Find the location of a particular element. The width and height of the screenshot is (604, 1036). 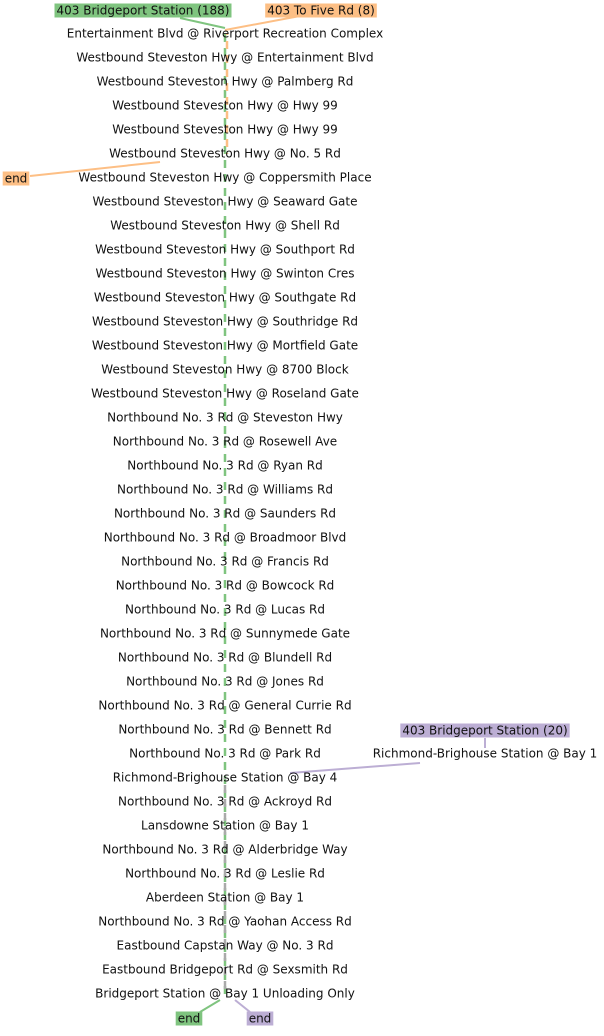

stop-label: Westbound Steveston Hwy @ Southport Rd is located at coordinates (225, 250).